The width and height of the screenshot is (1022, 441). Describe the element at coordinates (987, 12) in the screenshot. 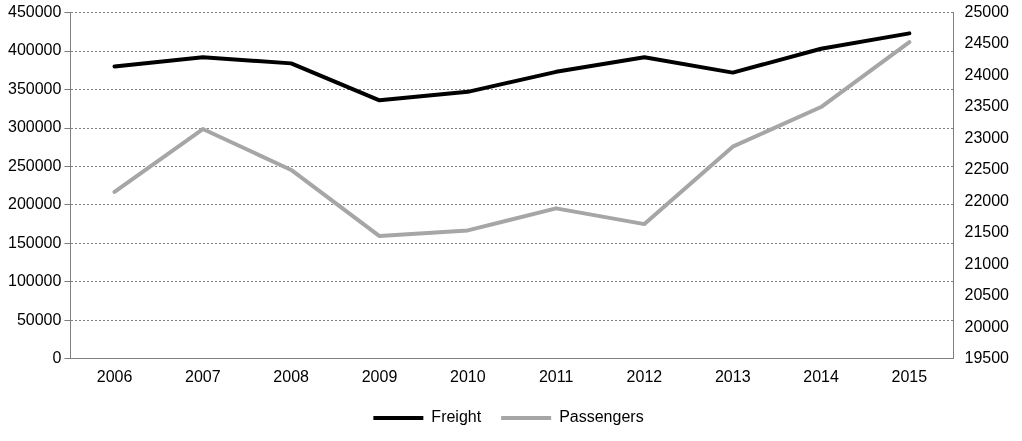

I see `y2-tick-label: 25000` at that location.